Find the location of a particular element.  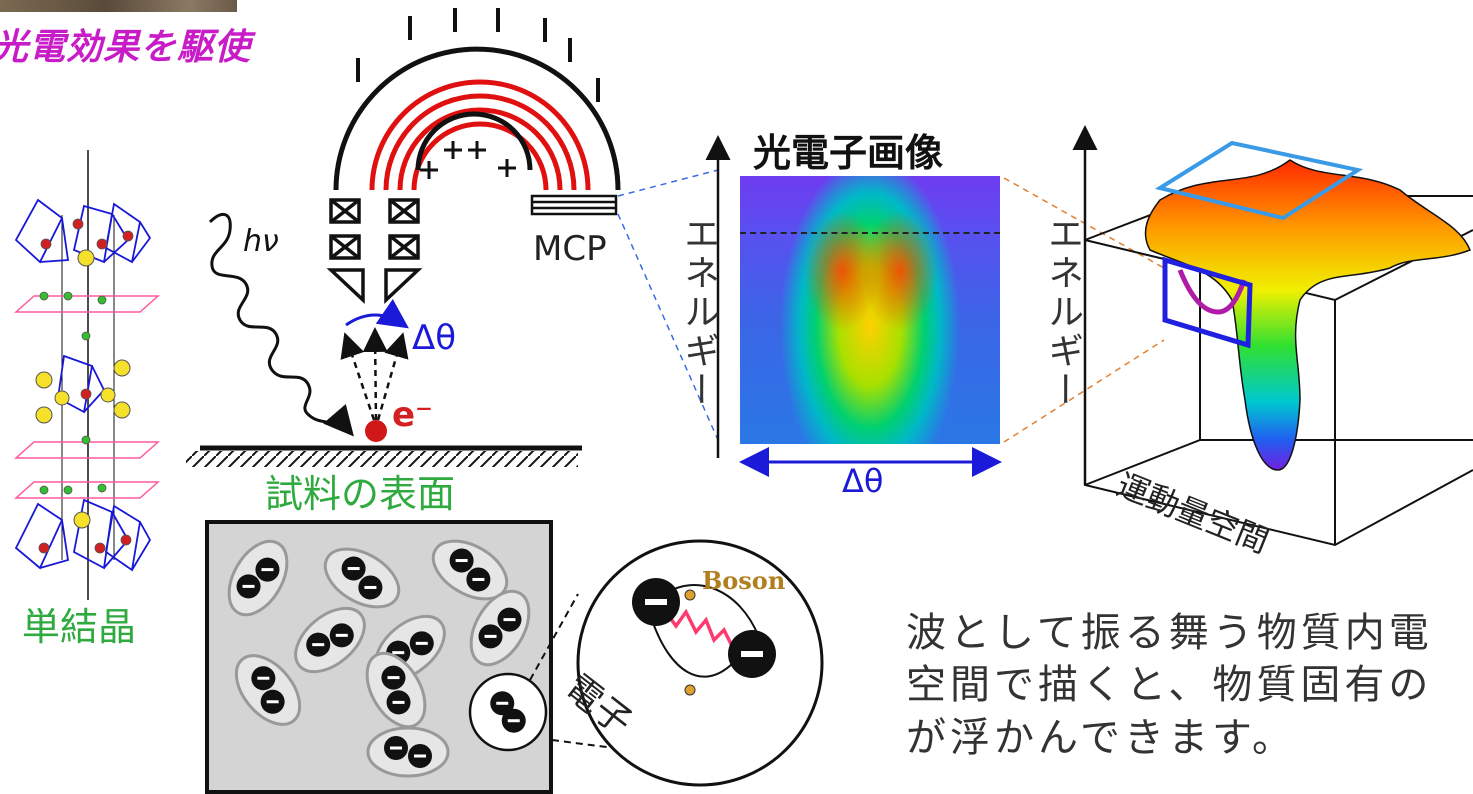

angle-label-2: Δθ is located at coordinates (863, 481).